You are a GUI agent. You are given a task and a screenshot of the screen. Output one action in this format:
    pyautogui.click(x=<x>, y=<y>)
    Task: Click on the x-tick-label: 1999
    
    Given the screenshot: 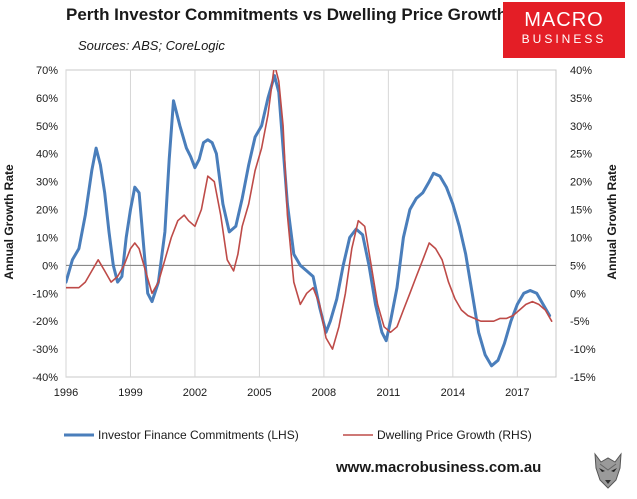 What is the action you would take?
    pyautogui.click(x=130, y=393)
    